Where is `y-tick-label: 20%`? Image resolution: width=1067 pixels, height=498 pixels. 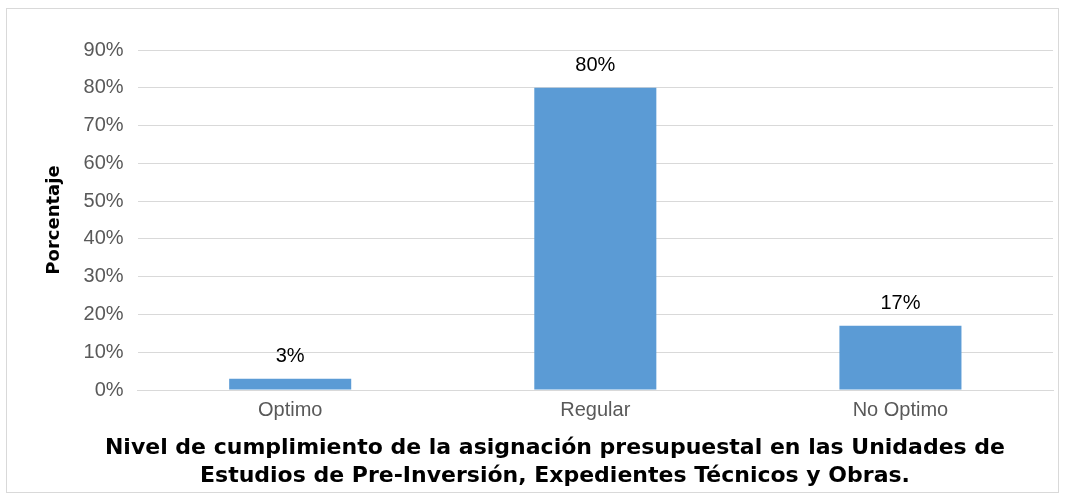
y-tick-label: 20% is located at coordinates (103, 312).